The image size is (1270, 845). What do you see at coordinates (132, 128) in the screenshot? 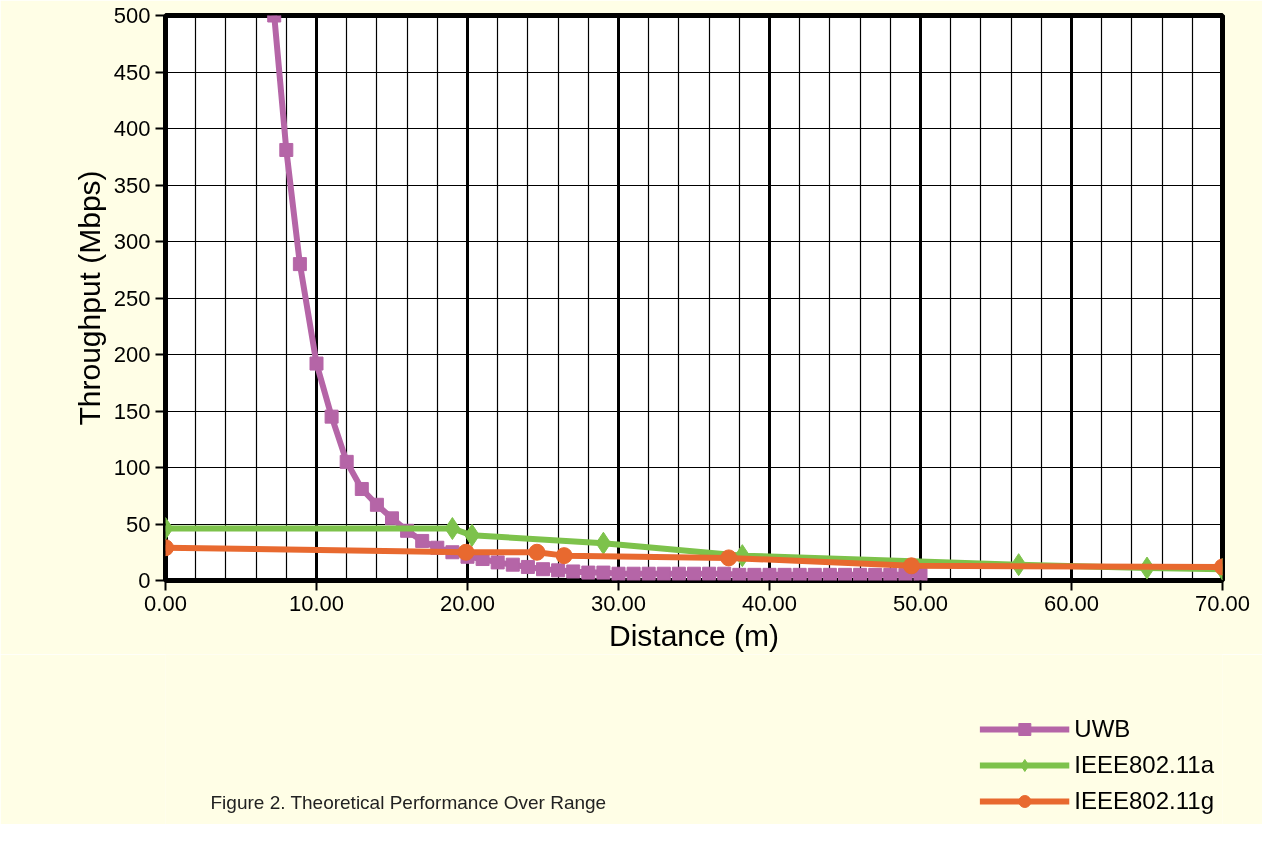
I see `y-tick-label: 400` at bounding box center [132, 128].